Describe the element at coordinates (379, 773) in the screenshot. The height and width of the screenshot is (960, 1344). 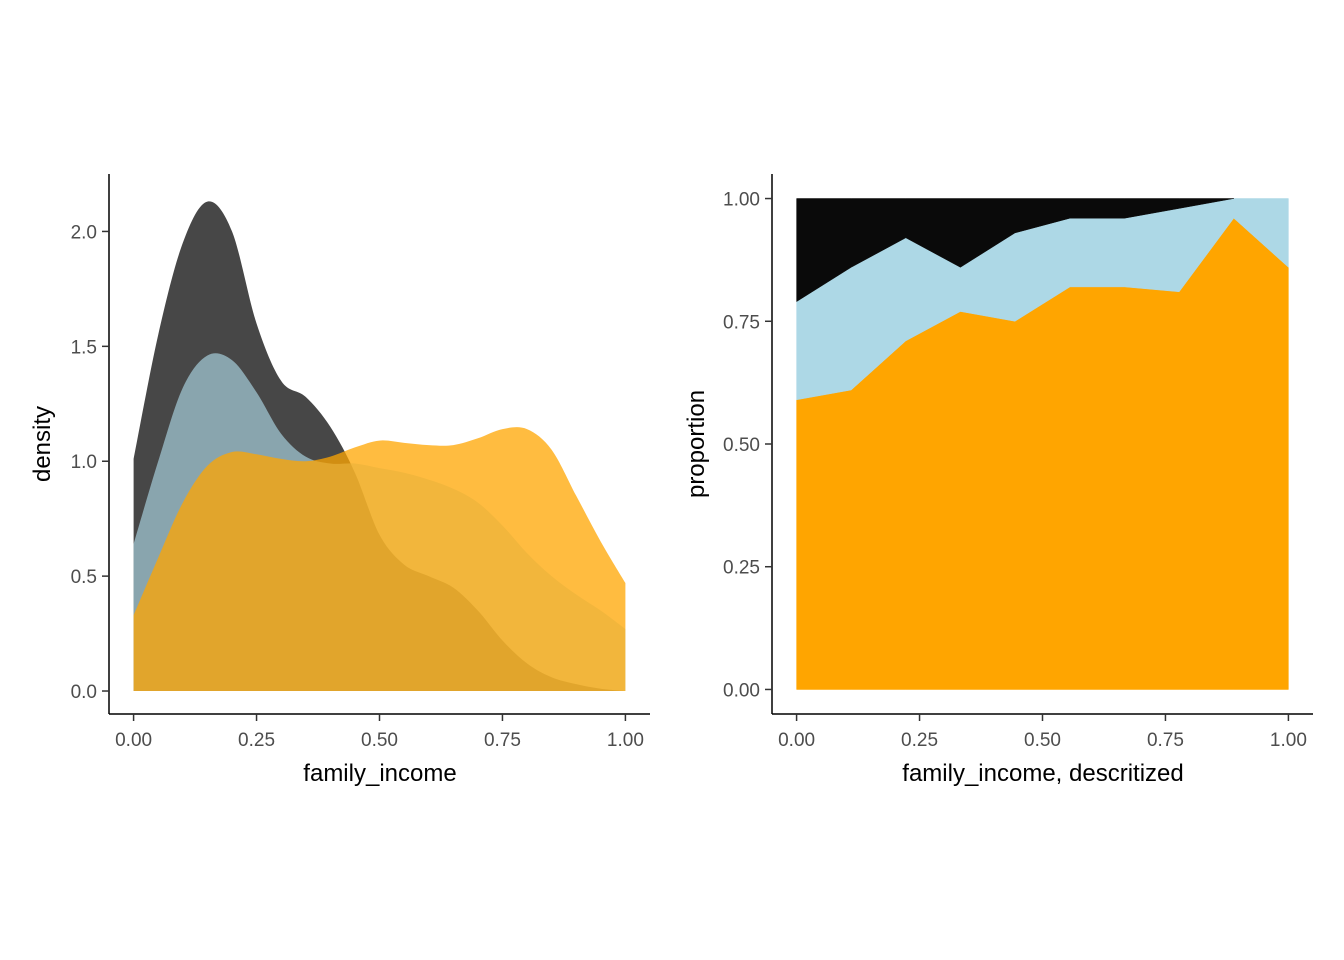
I see `left-x-axis-title: family_income` at that location.